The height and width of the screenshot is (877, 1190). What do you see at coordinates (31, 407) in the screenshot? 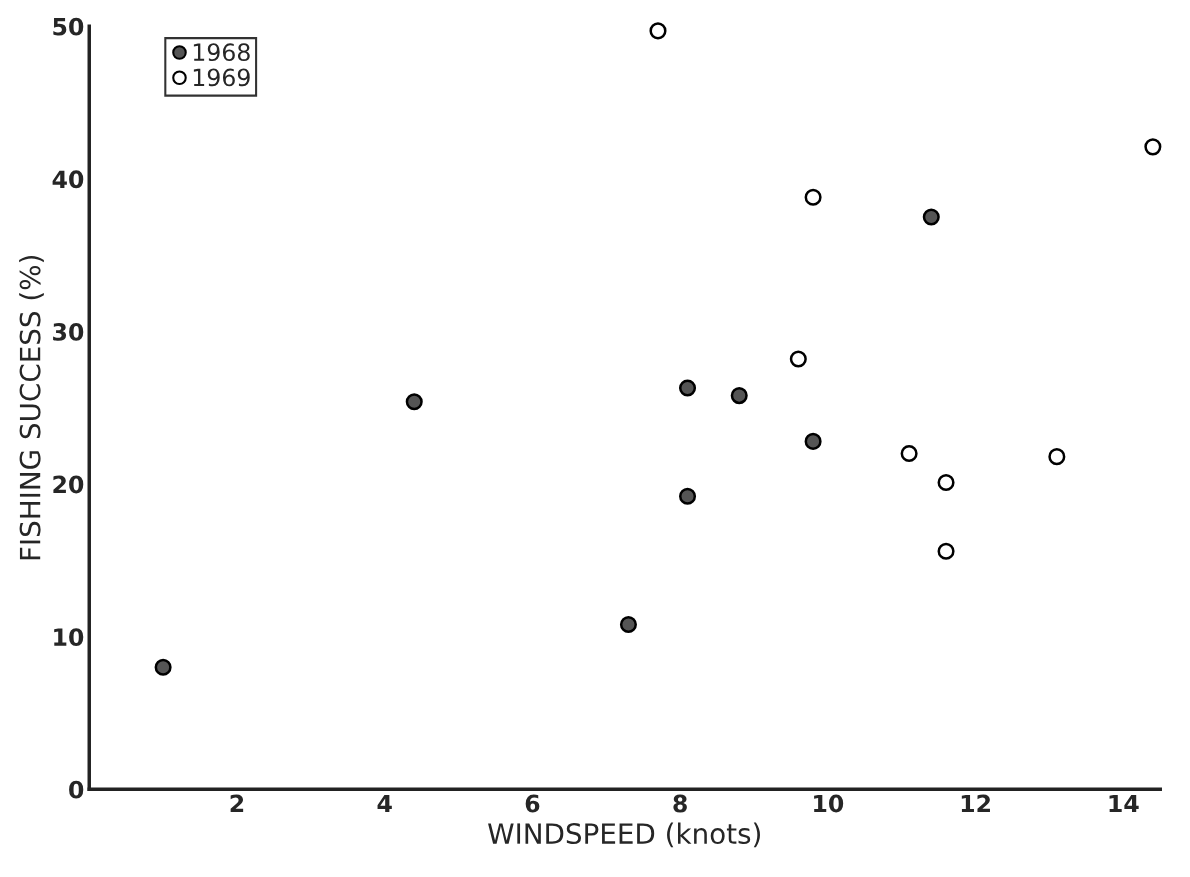
I see `y-axis-title: FISHING SUCCESS (%)` at bounding box center [31, 407].